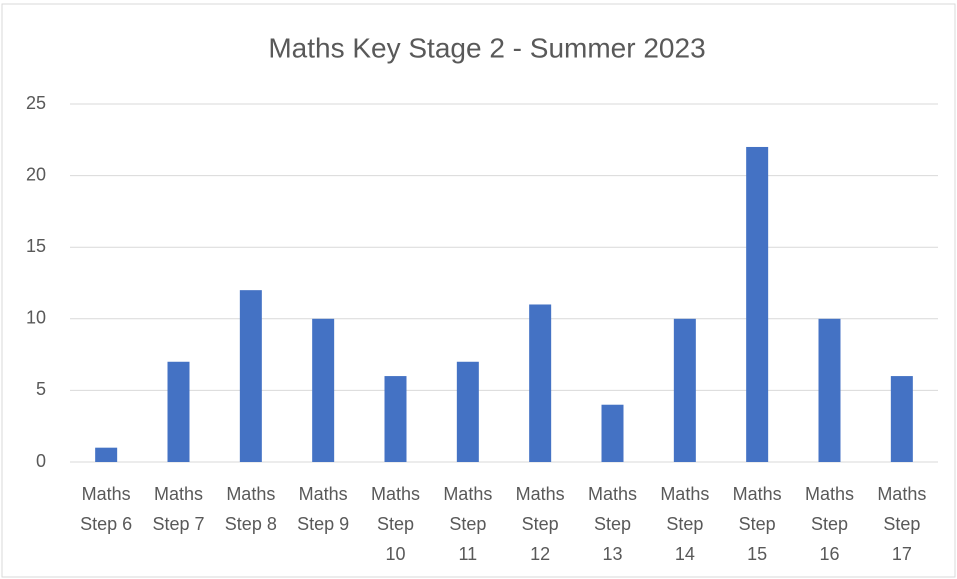 This screenshot has width=957, height=579. Describe the element at coordinates (106, 509) in the screenshot. I see `x-tick-label: Maths Step 6` at that location.